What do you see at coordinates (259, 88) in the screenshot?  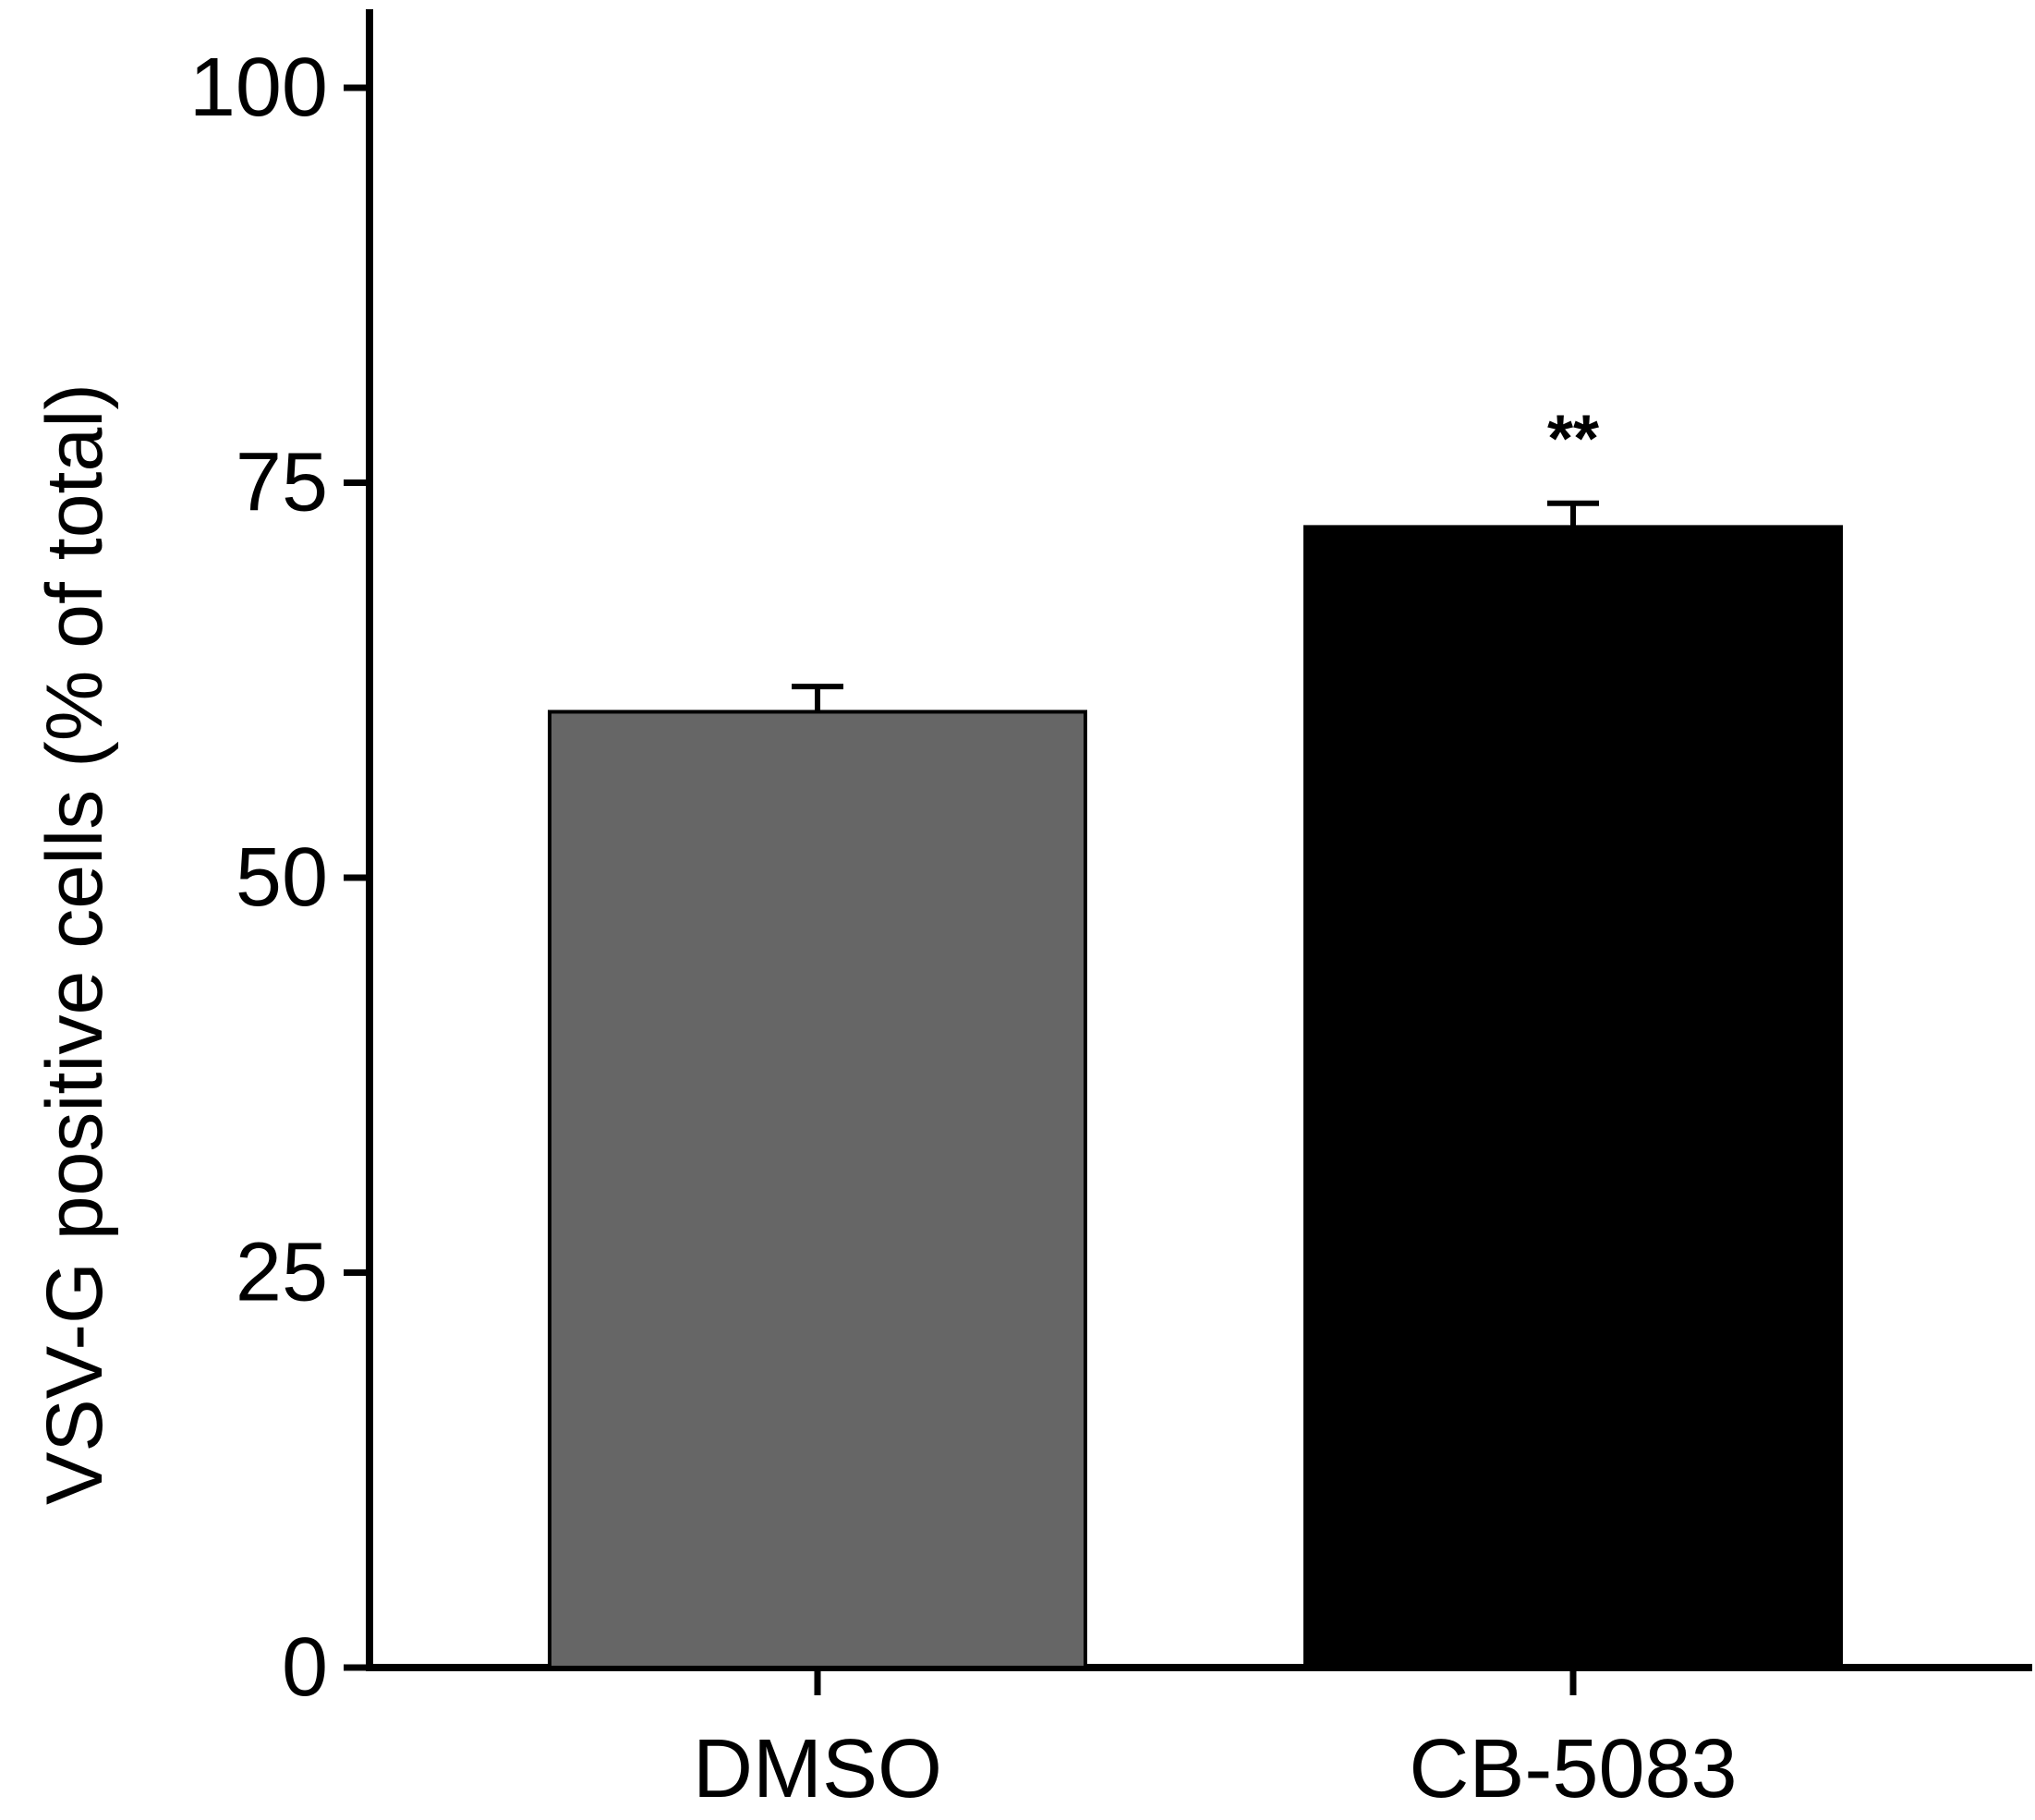 I see `y-tick-label: 100` at bounding box center [259, 88].